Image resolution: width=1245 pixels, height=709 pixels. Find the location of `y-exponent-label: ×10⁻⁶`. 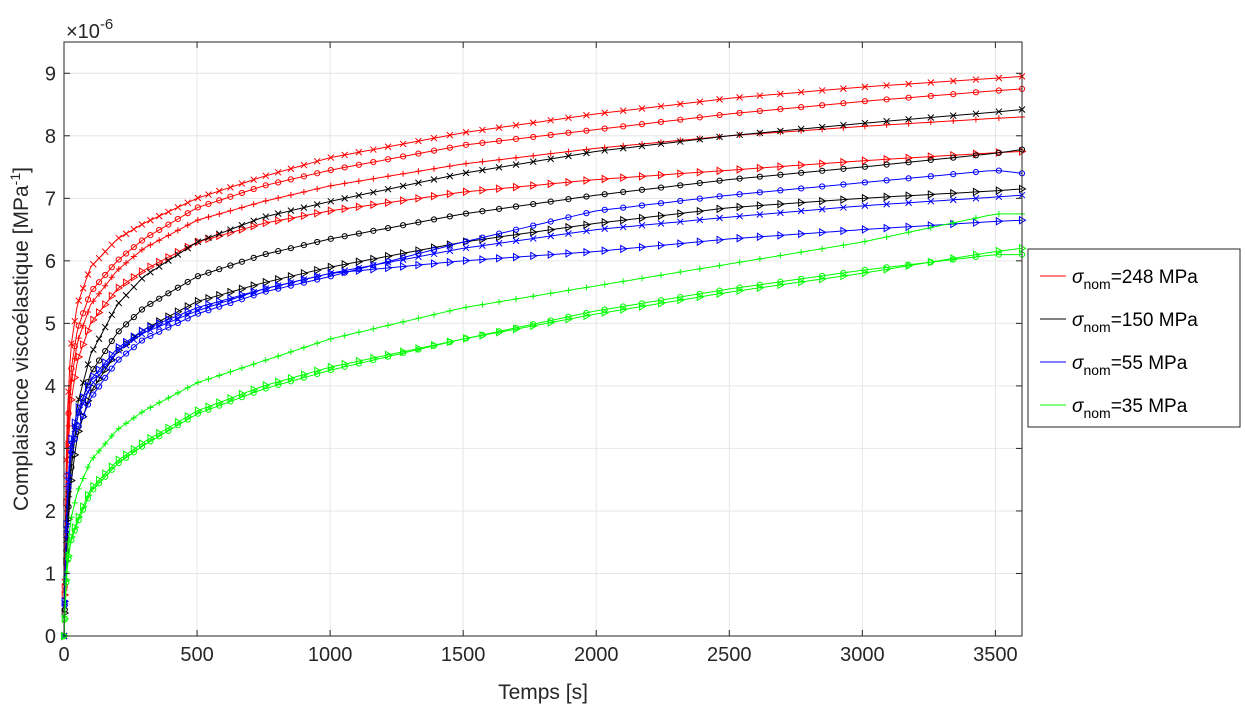

y-exponent-label: ×10⁻⁶ is located at coordinates (89, 29).